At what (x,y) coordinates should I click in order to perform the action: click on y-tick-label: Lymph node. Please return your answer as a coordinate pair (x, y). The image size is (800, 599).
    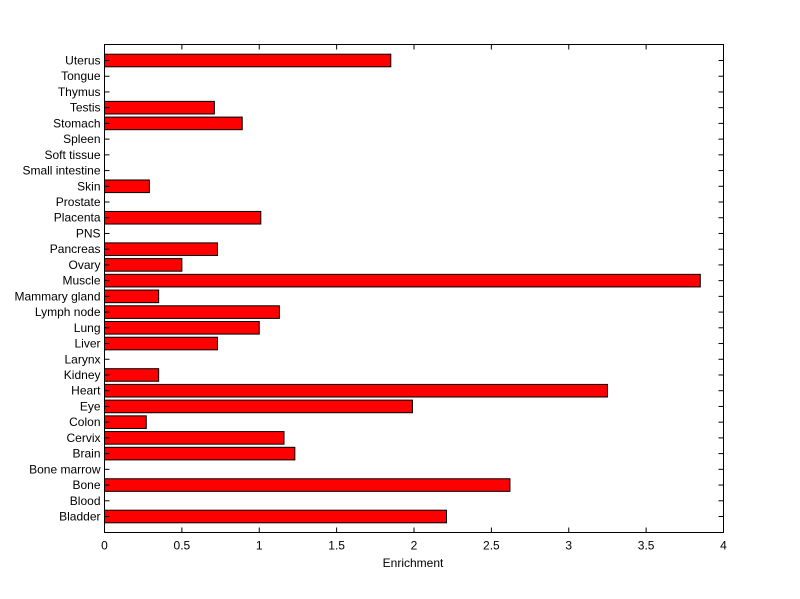
    Looking at the image, I should click on (68, 312).